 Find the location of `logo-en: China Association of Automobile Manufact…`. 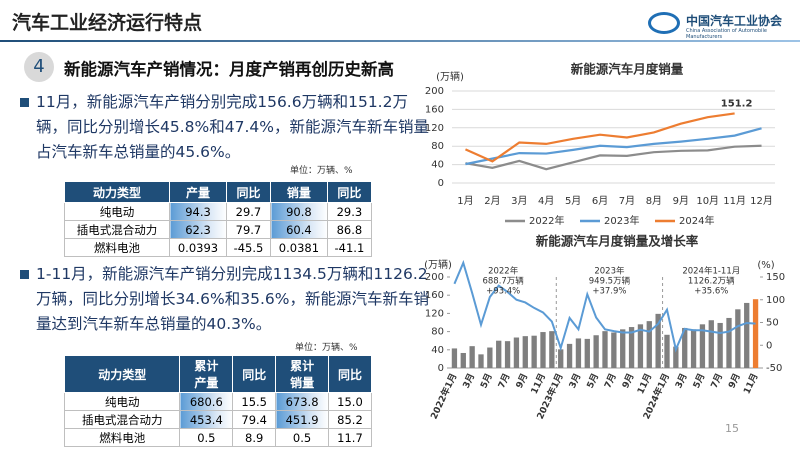

logo-en: China Association of Automobile Manufact… is located at coordinates (726, 34).